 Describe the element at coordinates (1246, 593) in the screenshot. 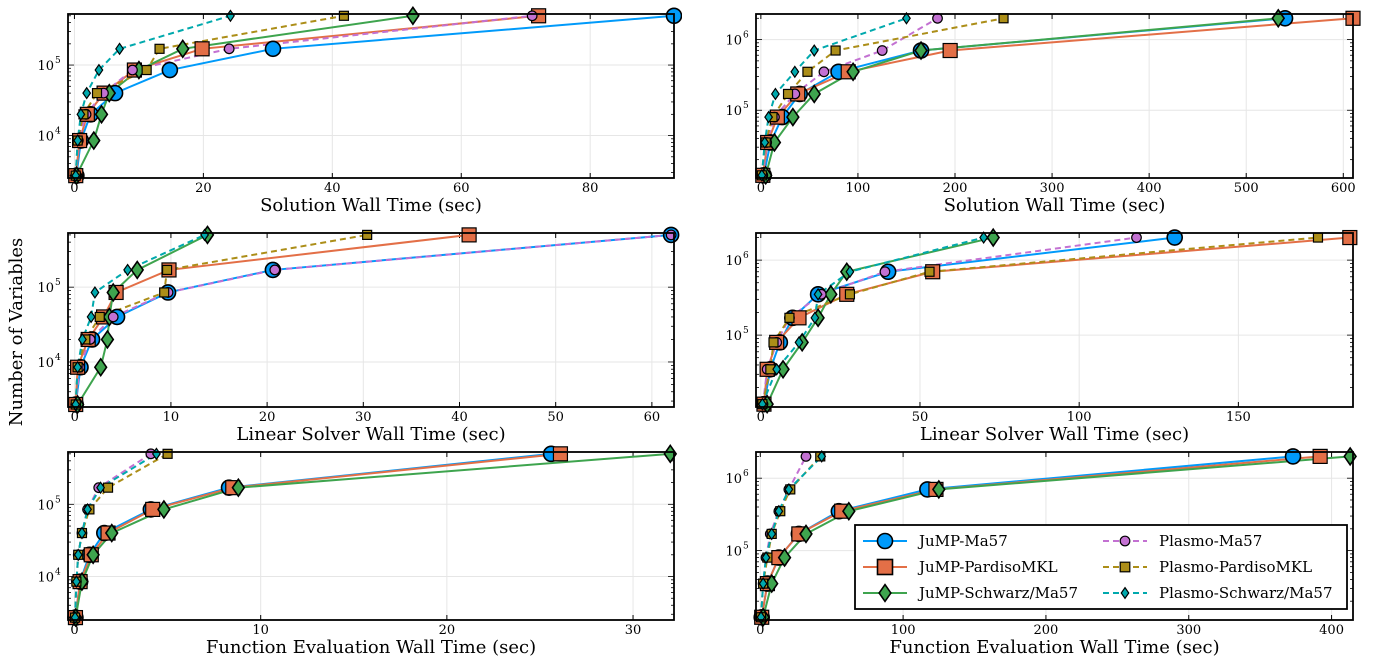

I see `legend-label: Plasmo-Schwarz/Ma57` at that location.